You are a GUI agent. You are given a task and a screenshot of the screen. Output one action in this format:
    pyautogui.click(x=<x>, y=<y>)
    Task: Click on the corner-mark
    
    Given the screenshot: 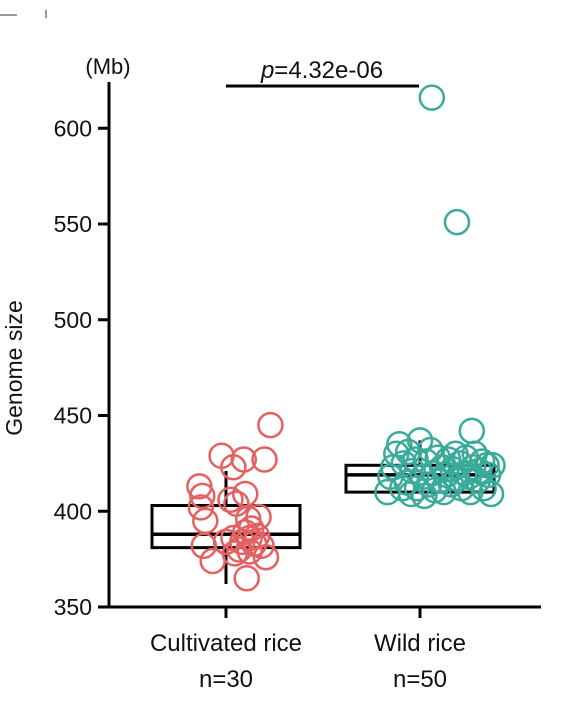 What is the action you would take?
    pyautogui.click(x=8, y=15)
    